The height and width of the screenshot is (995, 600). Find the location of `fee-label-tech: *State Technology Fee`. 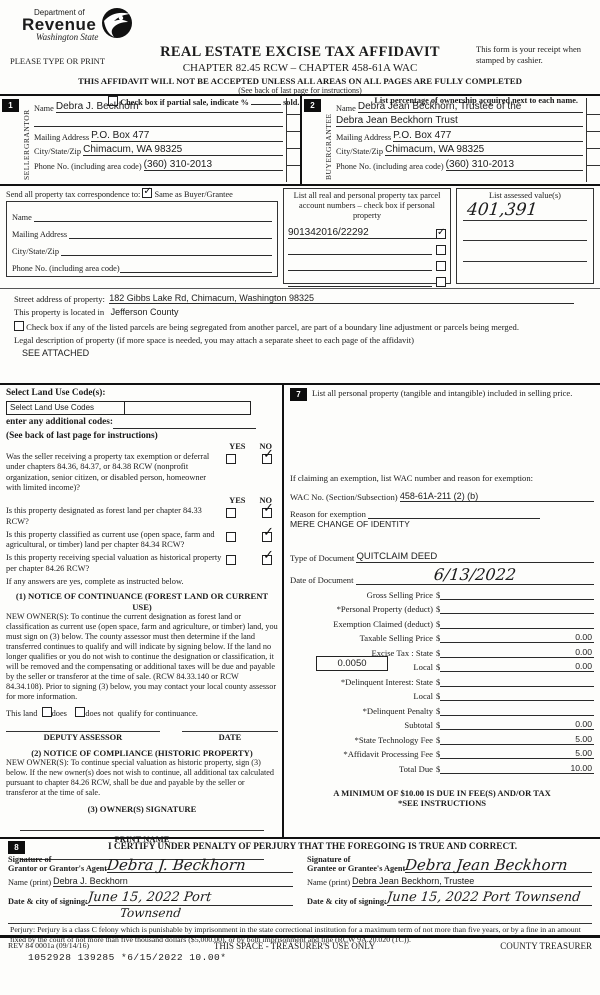

fee-label-tech: *State Technology Fee is located at coordinates (393, 739).